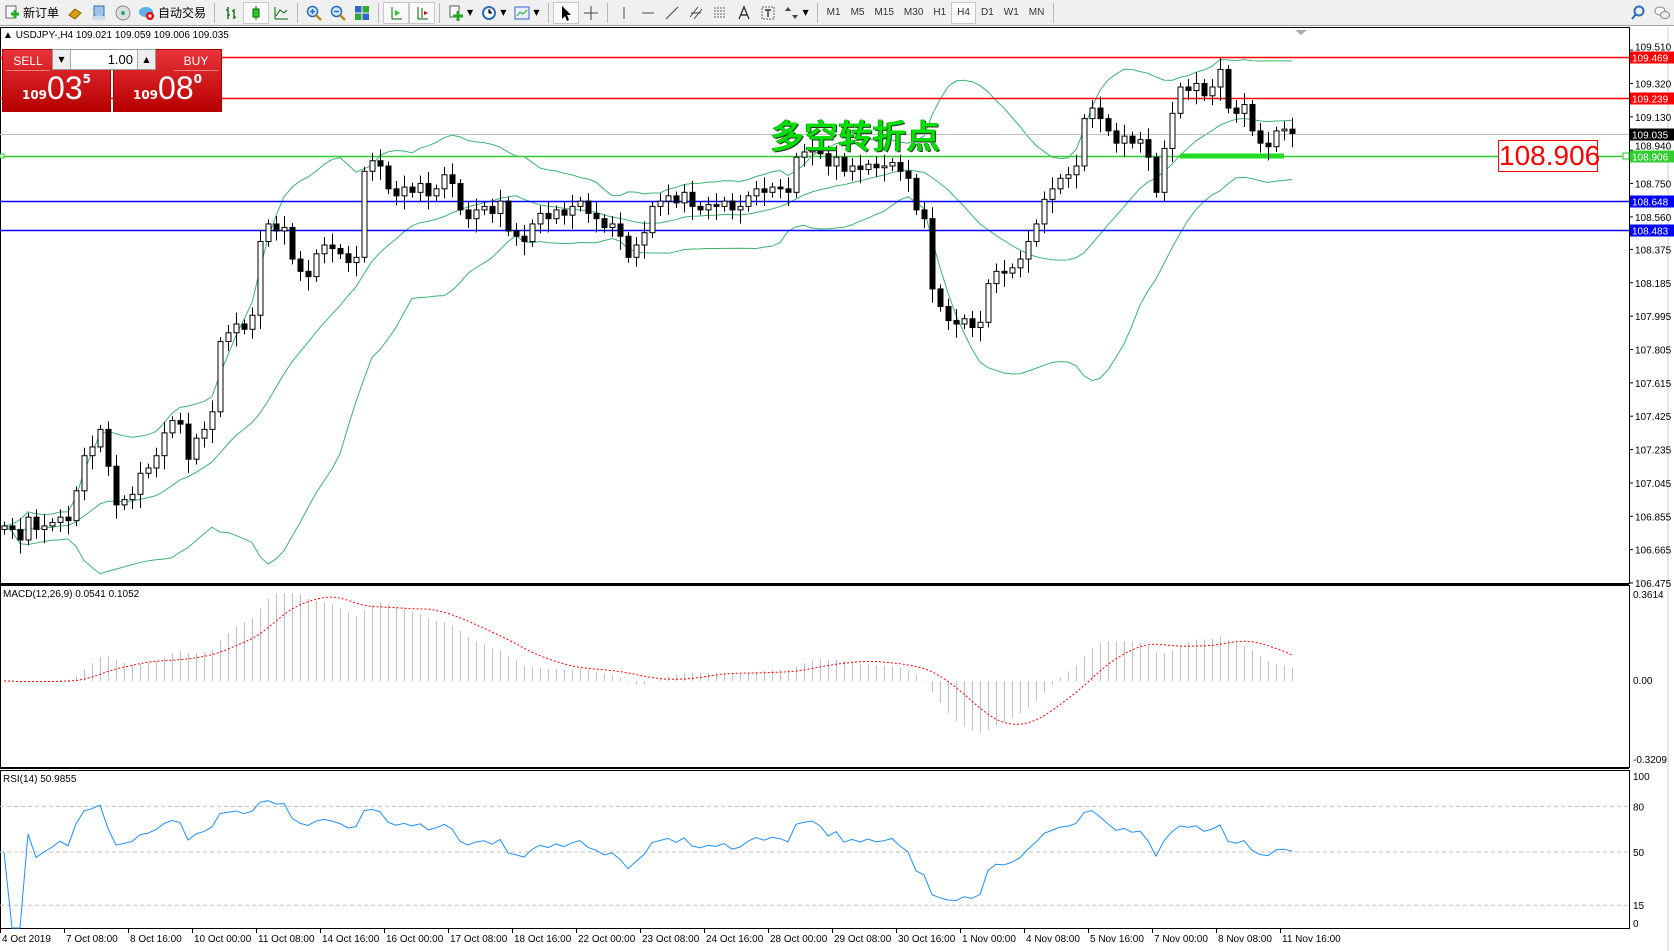 This screenshot has height=951, width=1674. What do you see at coordinates (338, 13) in the screenshot?
I see `zoom-out-button` at bounding box center [338, 13].